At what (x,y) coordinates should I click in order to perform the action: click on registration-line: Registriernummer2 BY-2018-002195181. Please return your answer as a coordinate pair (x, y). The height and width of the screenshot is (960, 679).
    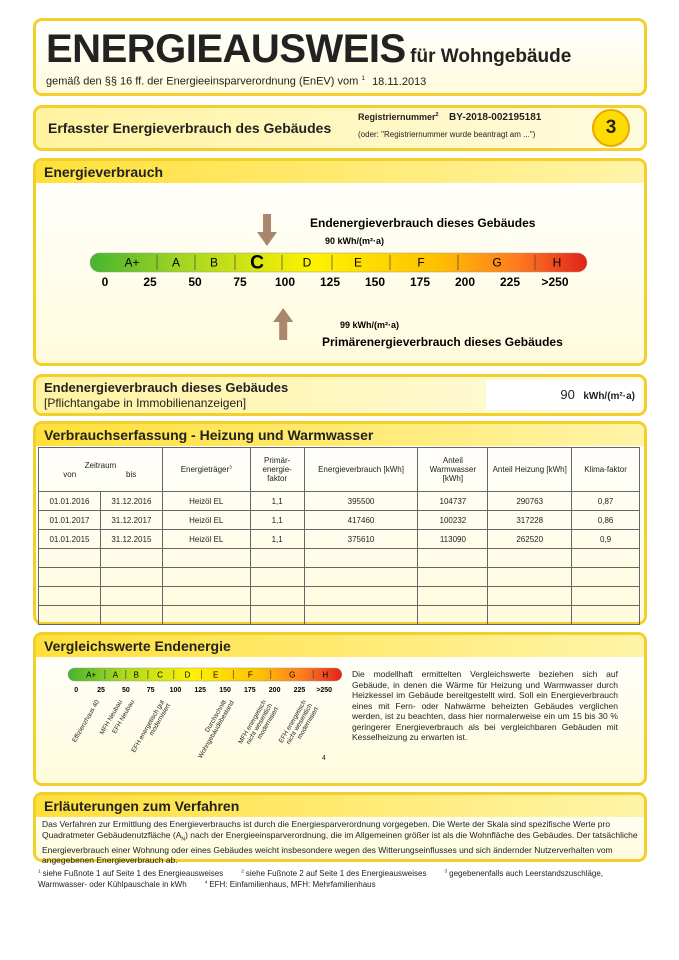
    Looking at the image, I should click on (449, 117).